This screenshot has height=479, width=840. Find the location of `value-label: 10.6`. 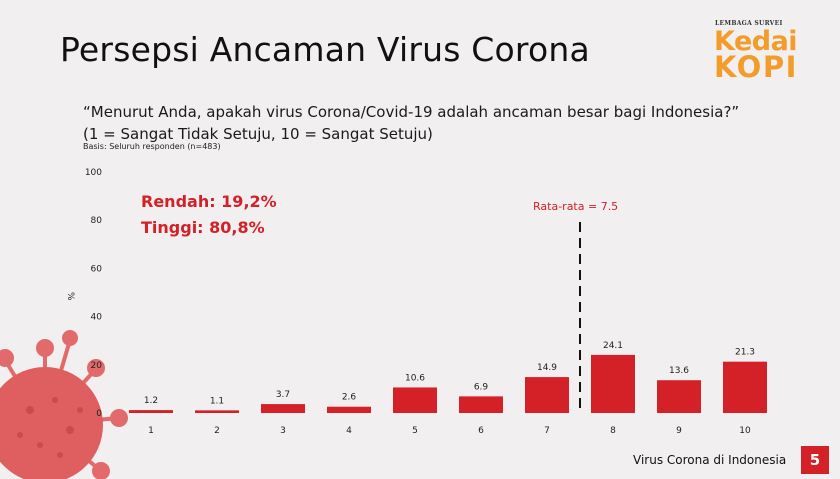

value-label: 10.6 is located at coordinates (415, 378).